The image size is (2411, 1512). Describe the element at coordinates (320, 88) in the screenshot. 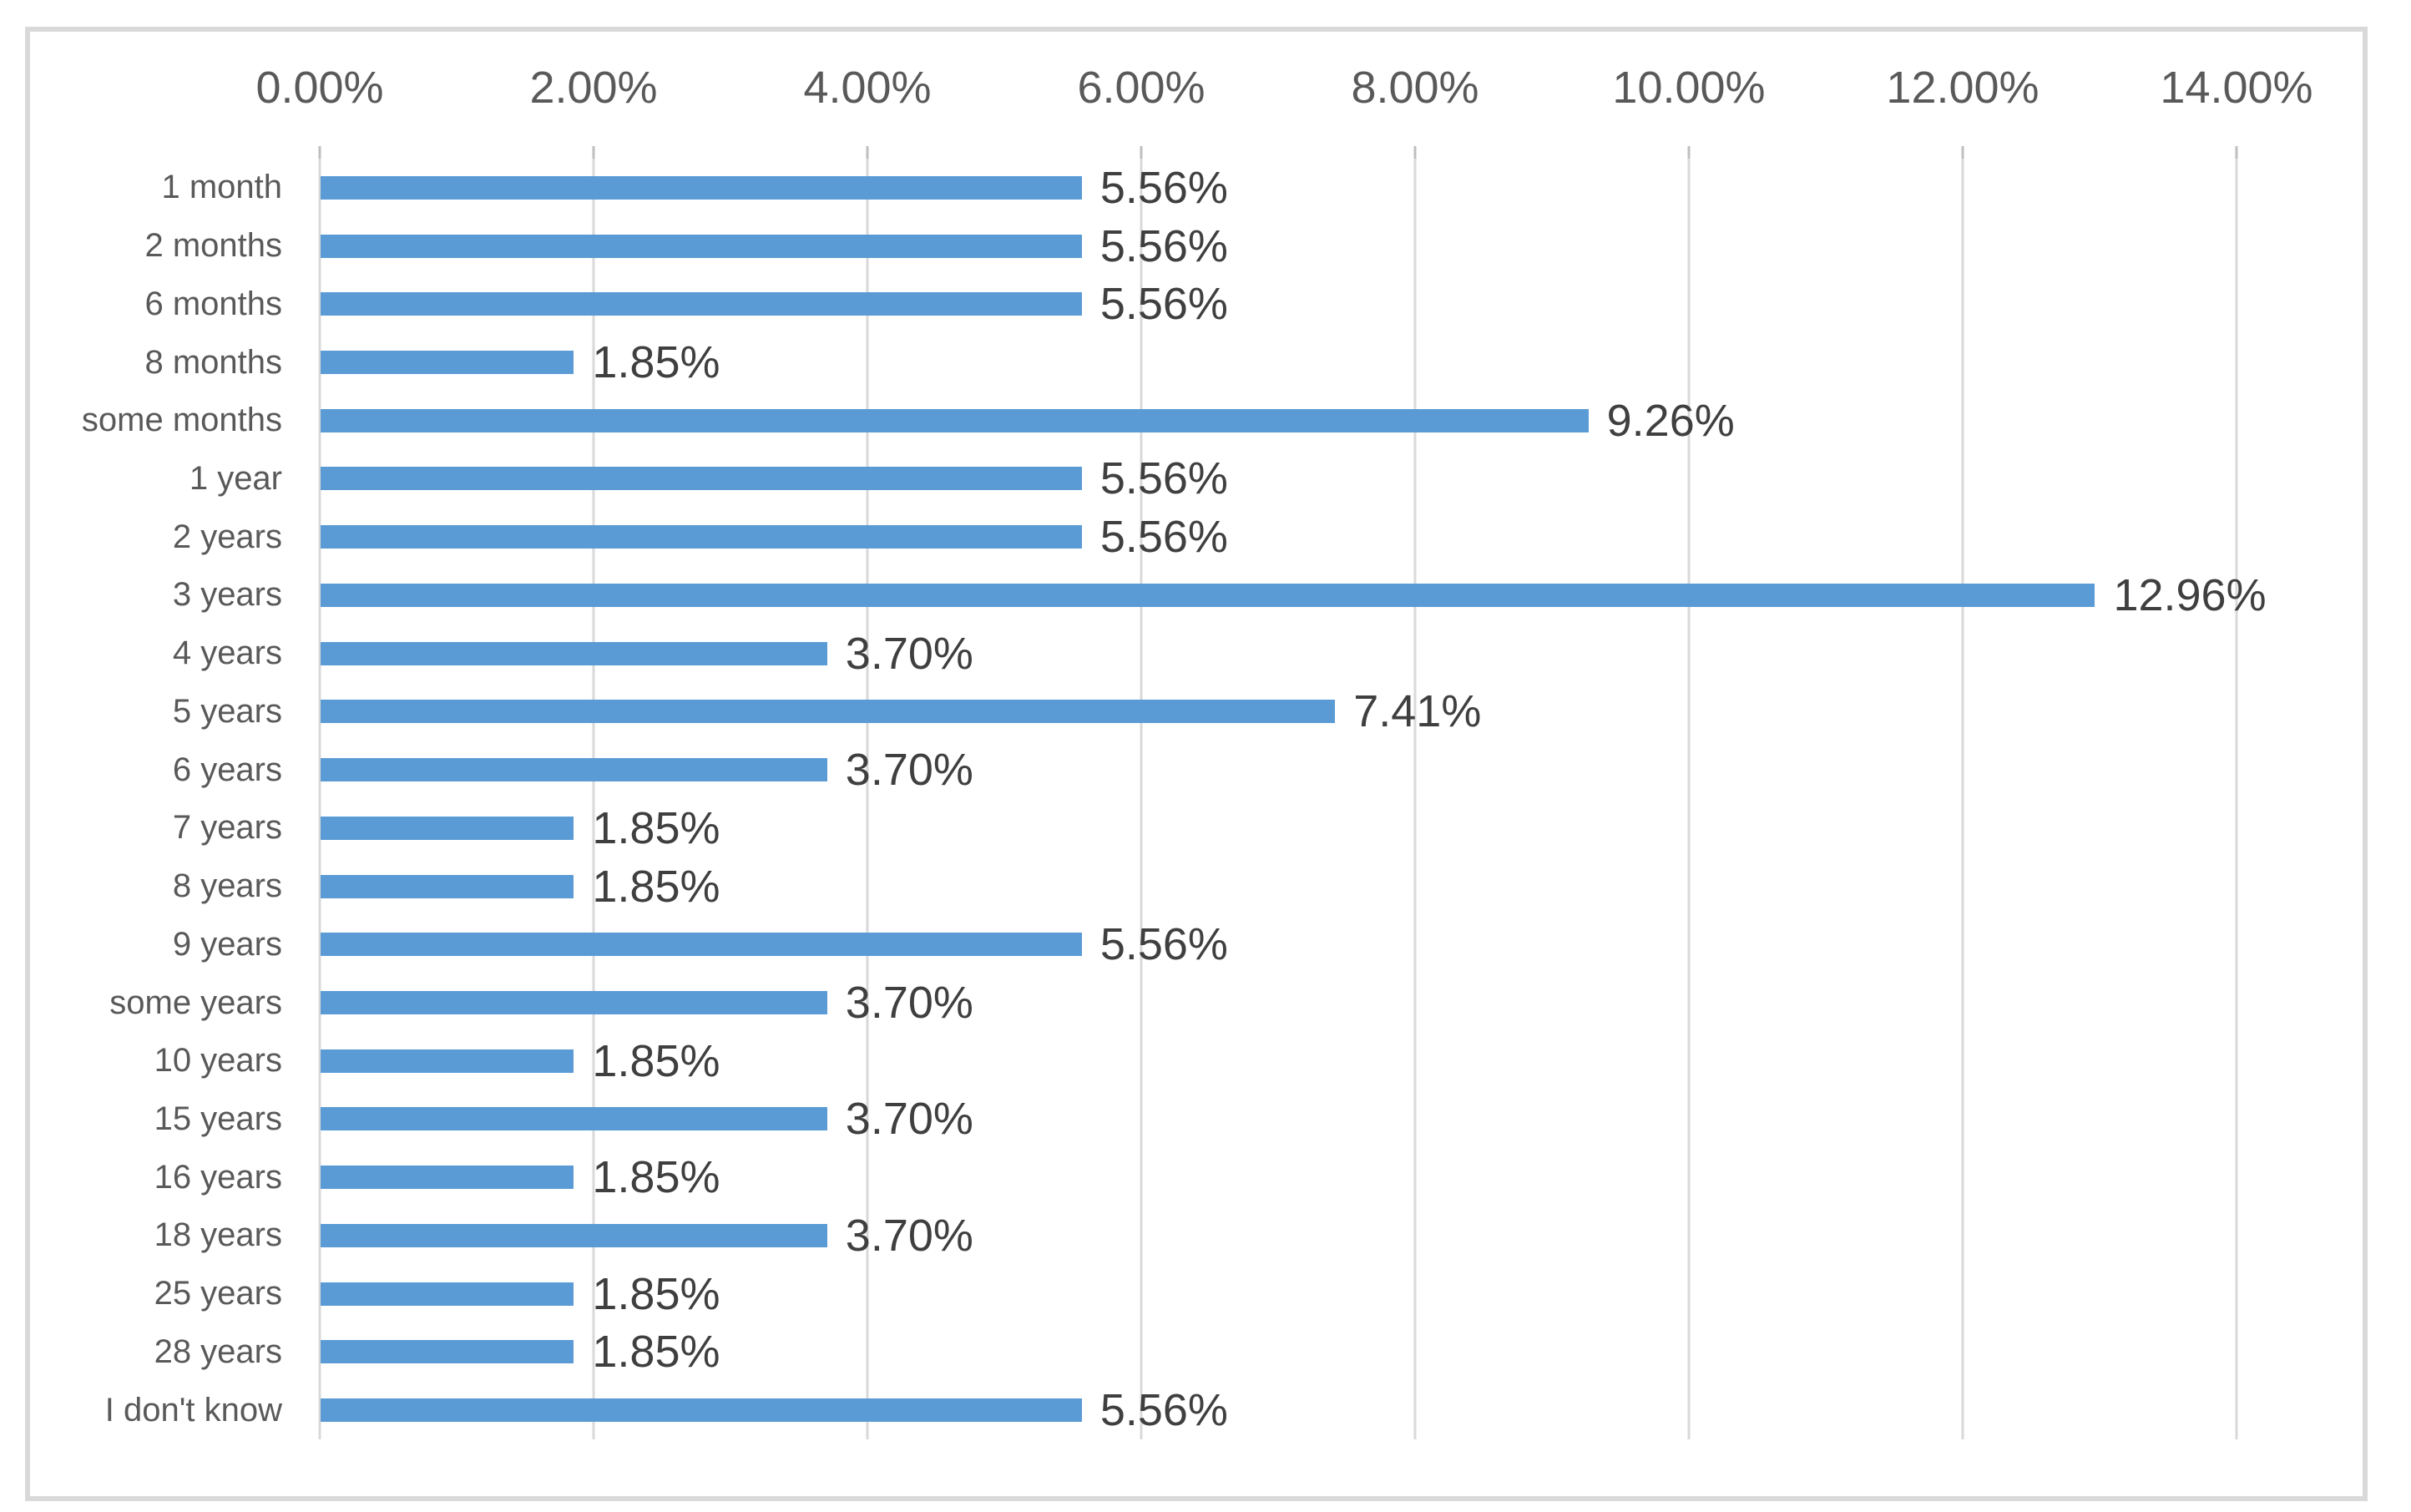

I see `x-axis-tick-label: 0.00%` at that location.